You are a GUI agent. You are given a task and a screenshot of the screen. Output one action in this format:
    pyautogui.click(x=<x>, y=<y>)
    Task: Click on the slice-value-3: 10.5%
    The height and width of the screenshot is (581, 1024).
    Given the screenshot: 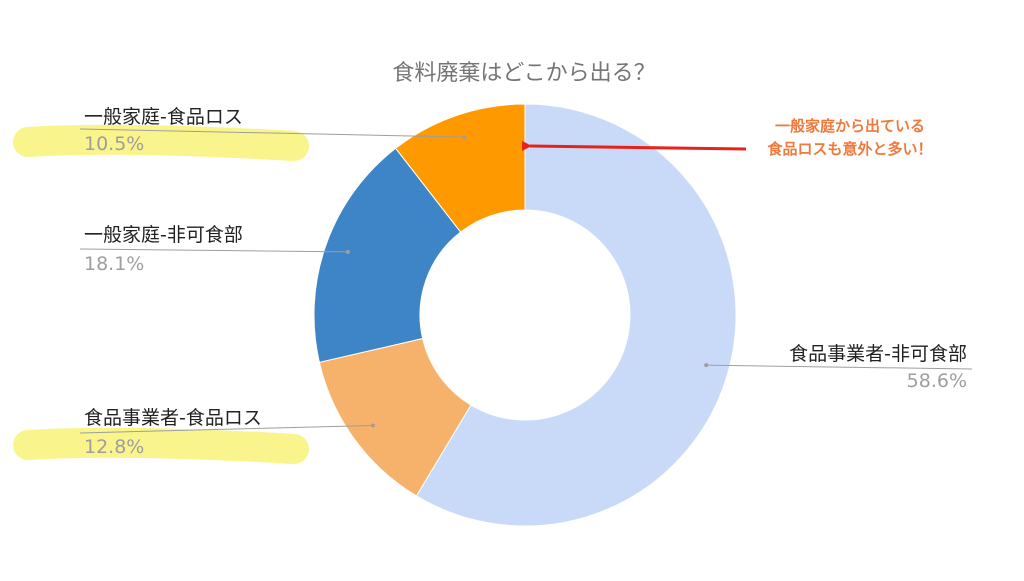 What is the action you would take?
    pyautogui.click(x=114, y=144)
    